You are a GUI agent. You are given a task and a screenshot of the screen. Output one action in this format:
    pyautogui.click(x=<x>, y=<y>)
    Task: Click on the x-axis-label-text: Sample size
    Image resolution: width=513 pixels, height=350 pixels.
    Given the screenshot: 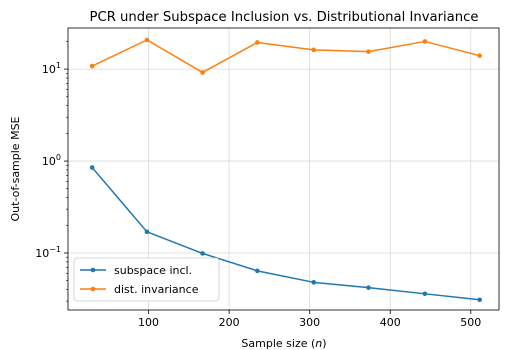 What is the action you would take?
    pyautogui.click(x=274, y=343)
    